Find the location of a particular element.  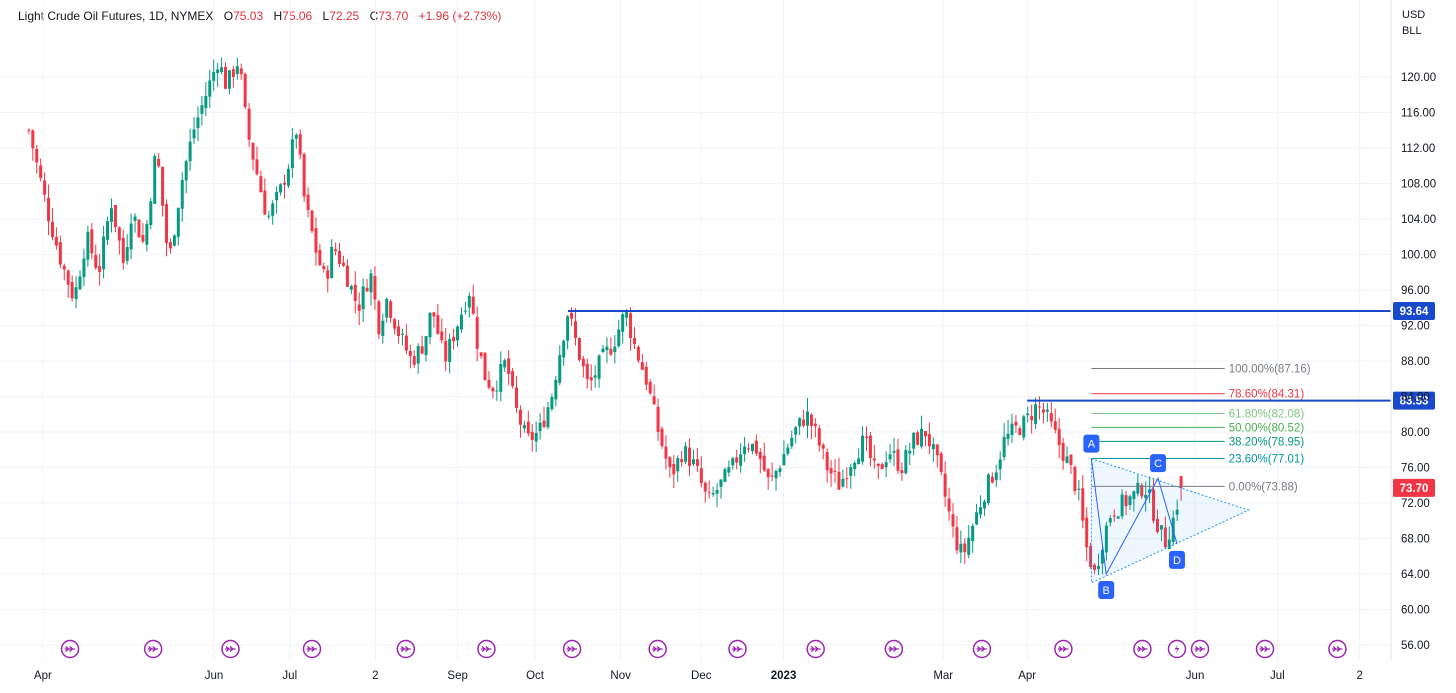

currency-label: USD is located at coordinates (1414, 15).